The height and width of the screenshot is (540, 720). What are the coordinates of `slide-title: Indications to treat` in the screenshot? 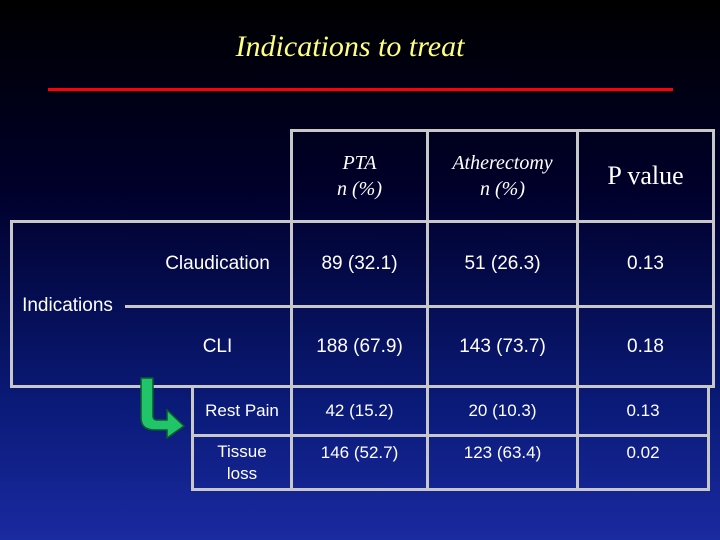 It's located at (350, 46).